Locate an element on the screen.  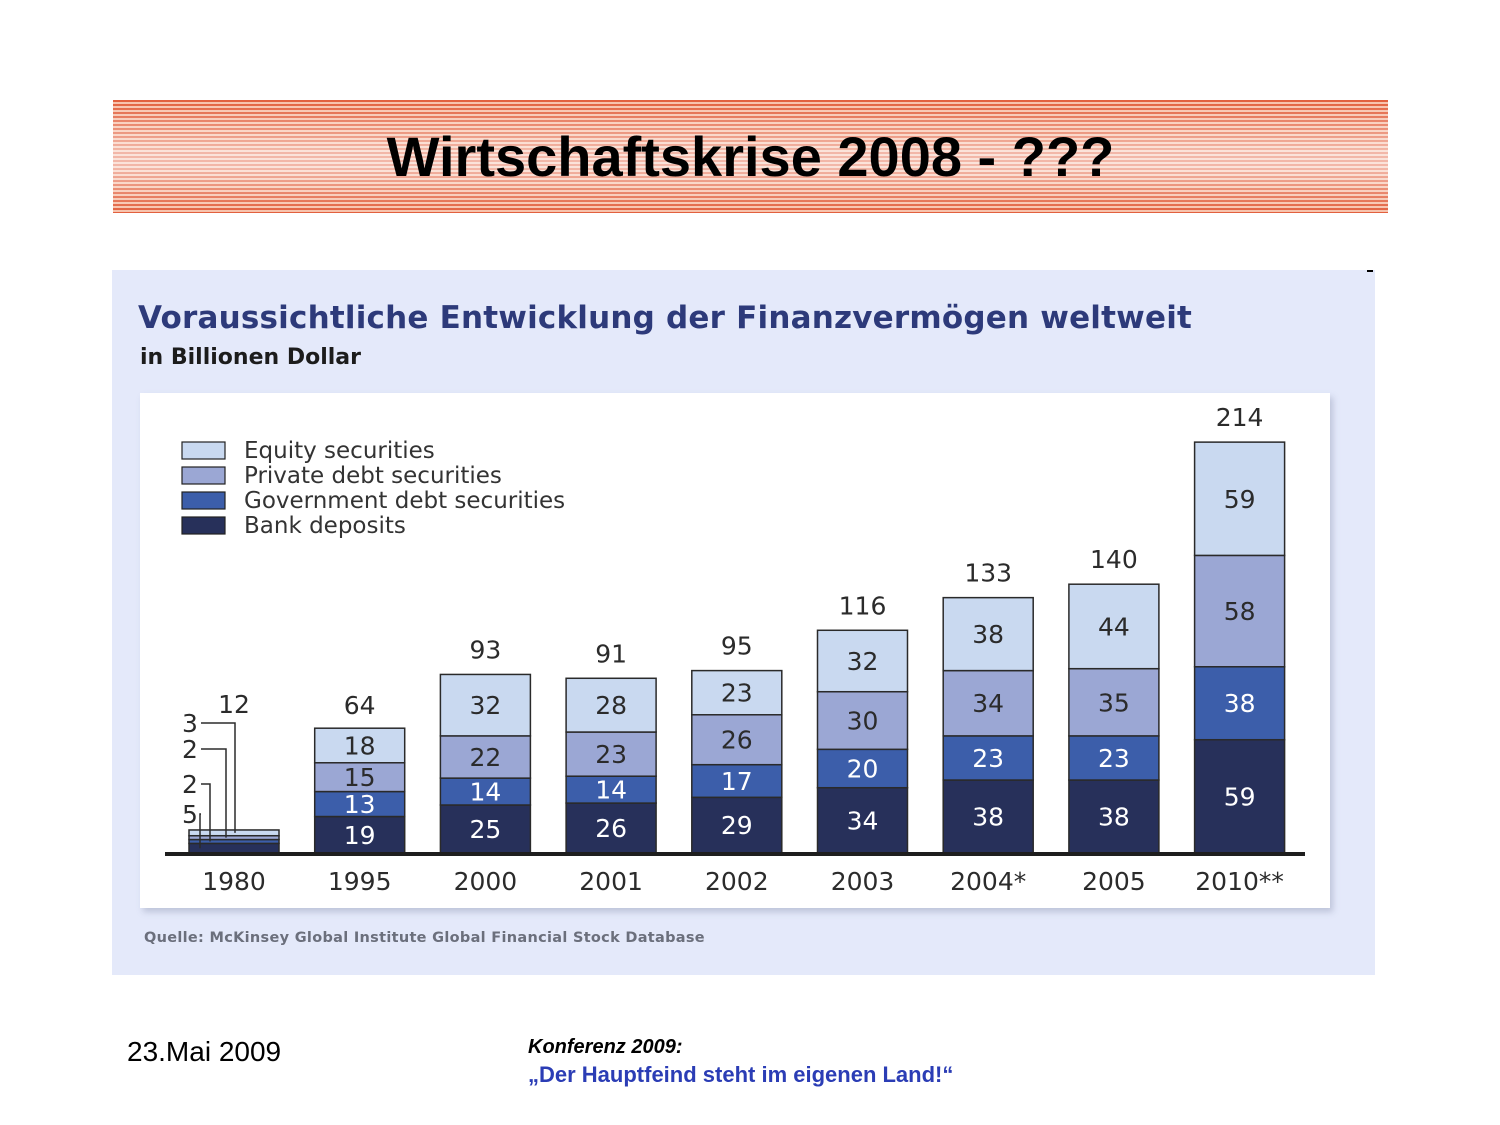
total-label-2005: 140 is located at coordinates (1114, 559).